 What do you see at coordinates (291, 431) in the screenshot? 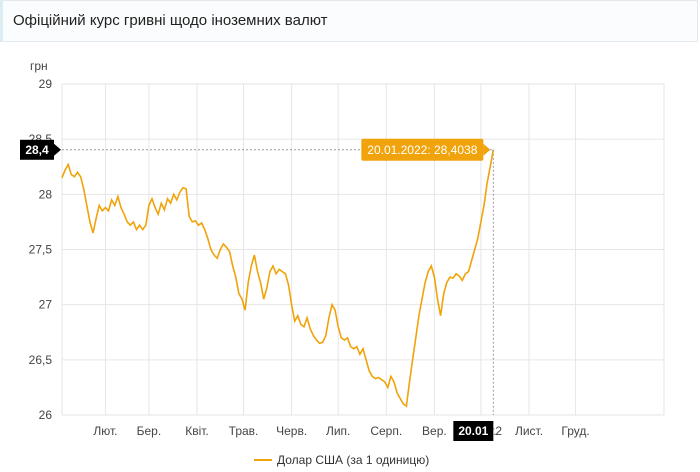
I see `x-tick-label: Черв.` at bounding box center [291, 431].